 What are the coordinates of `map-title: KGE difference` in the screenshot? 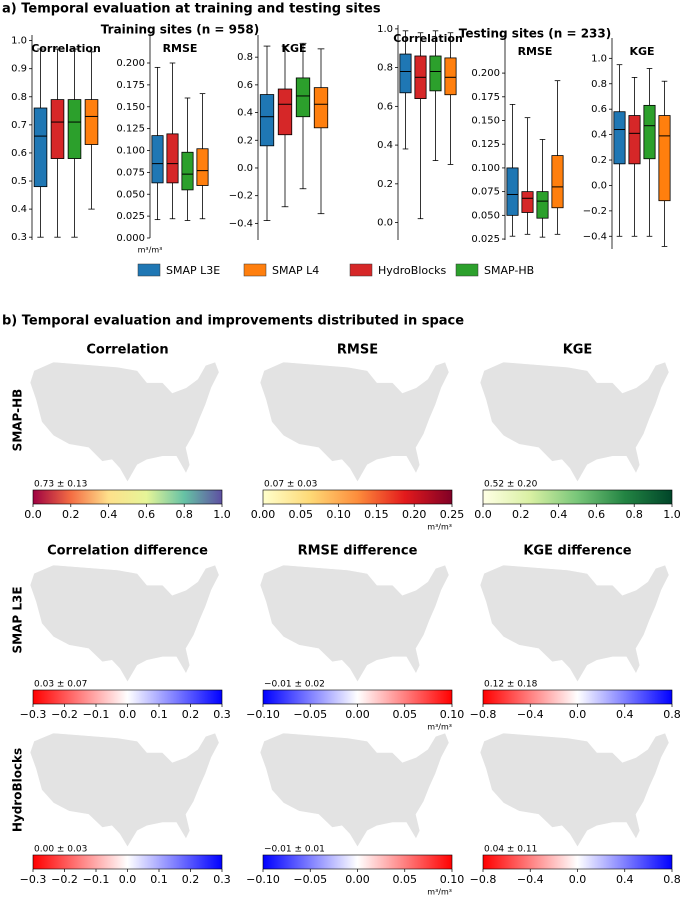 It's located at (577, 551).